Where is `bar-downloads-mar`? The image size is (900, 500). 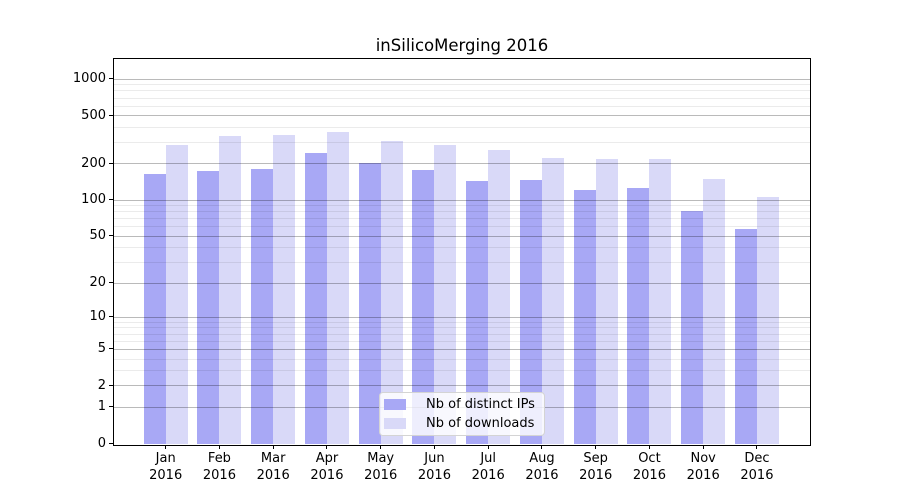 bar-downloads-mar is located at coordinates (284, 289).